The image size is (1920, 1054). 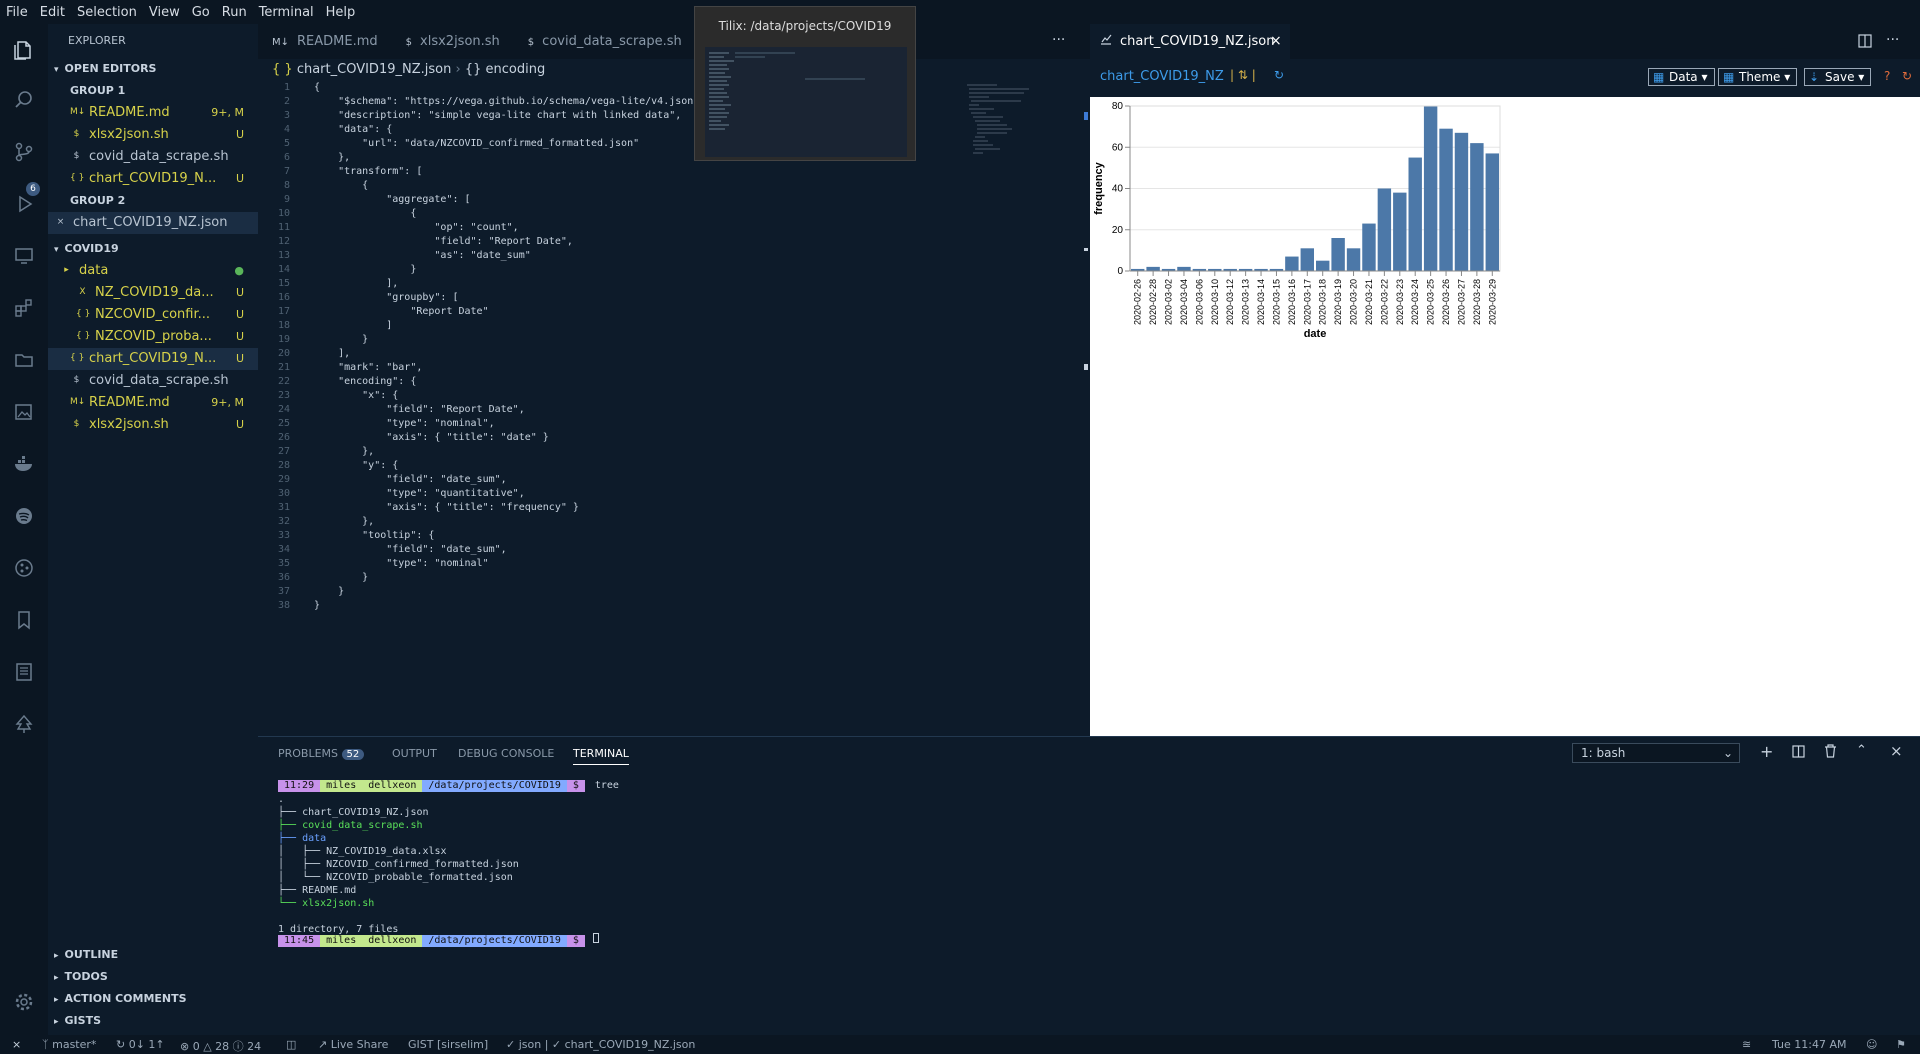 What do you see at coordinates (448, 1044) in the screenshot?
I see `gist-status: GIST [sirselim]` at bounding box center [448, 1044].